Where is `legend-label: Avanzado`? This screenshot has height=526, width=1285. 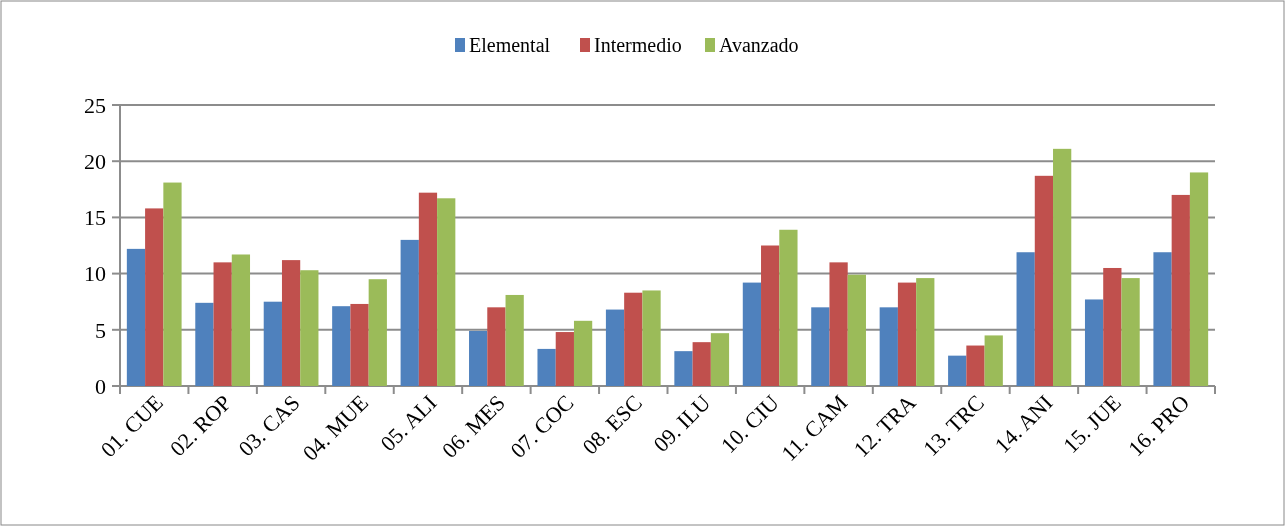 legend-label: Avanzado is located at coordinates (759, 45).